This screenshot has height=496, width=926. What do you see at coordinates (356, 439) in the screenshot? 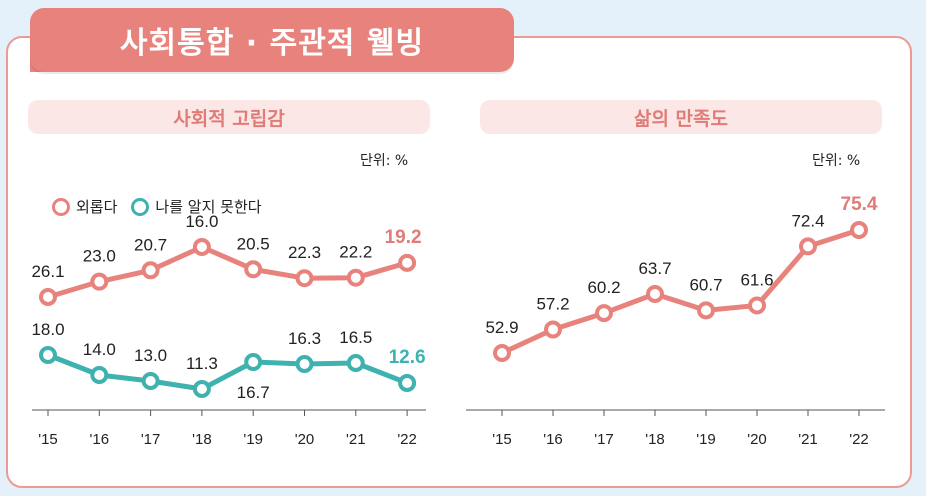
I see `x-tick-label-left: '21` at bounding box center [356, 439].